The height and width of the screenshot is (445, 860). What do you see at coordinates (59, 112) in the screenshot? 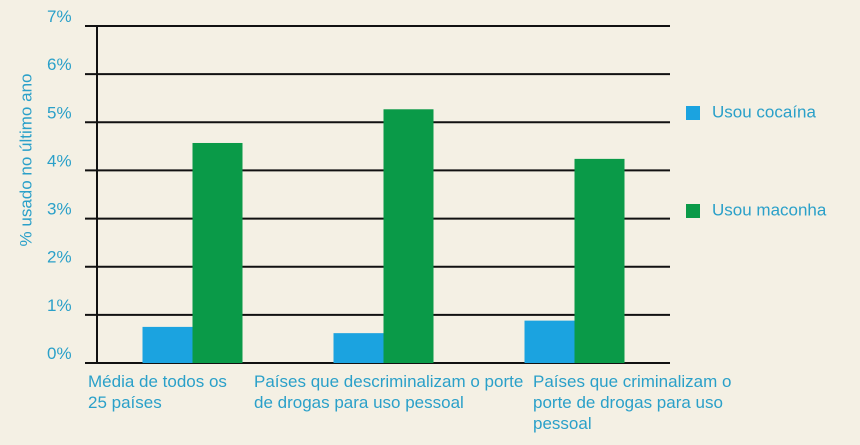
I see `y-tick-label: 5%` at bounding box center [59, 112].